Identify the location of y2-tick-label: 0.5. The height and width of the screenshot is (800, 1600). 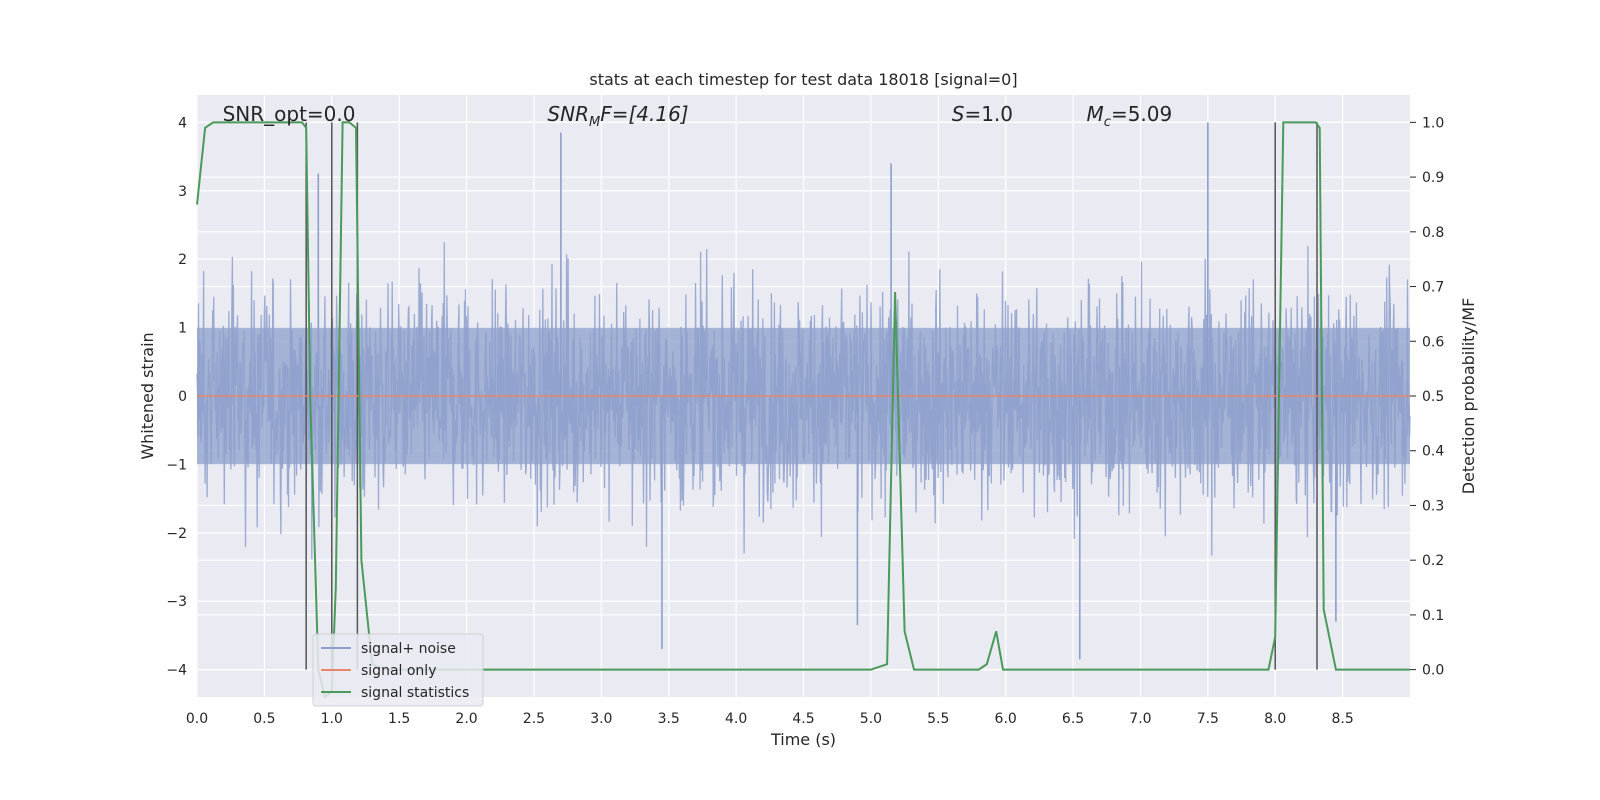
(1433, 397).